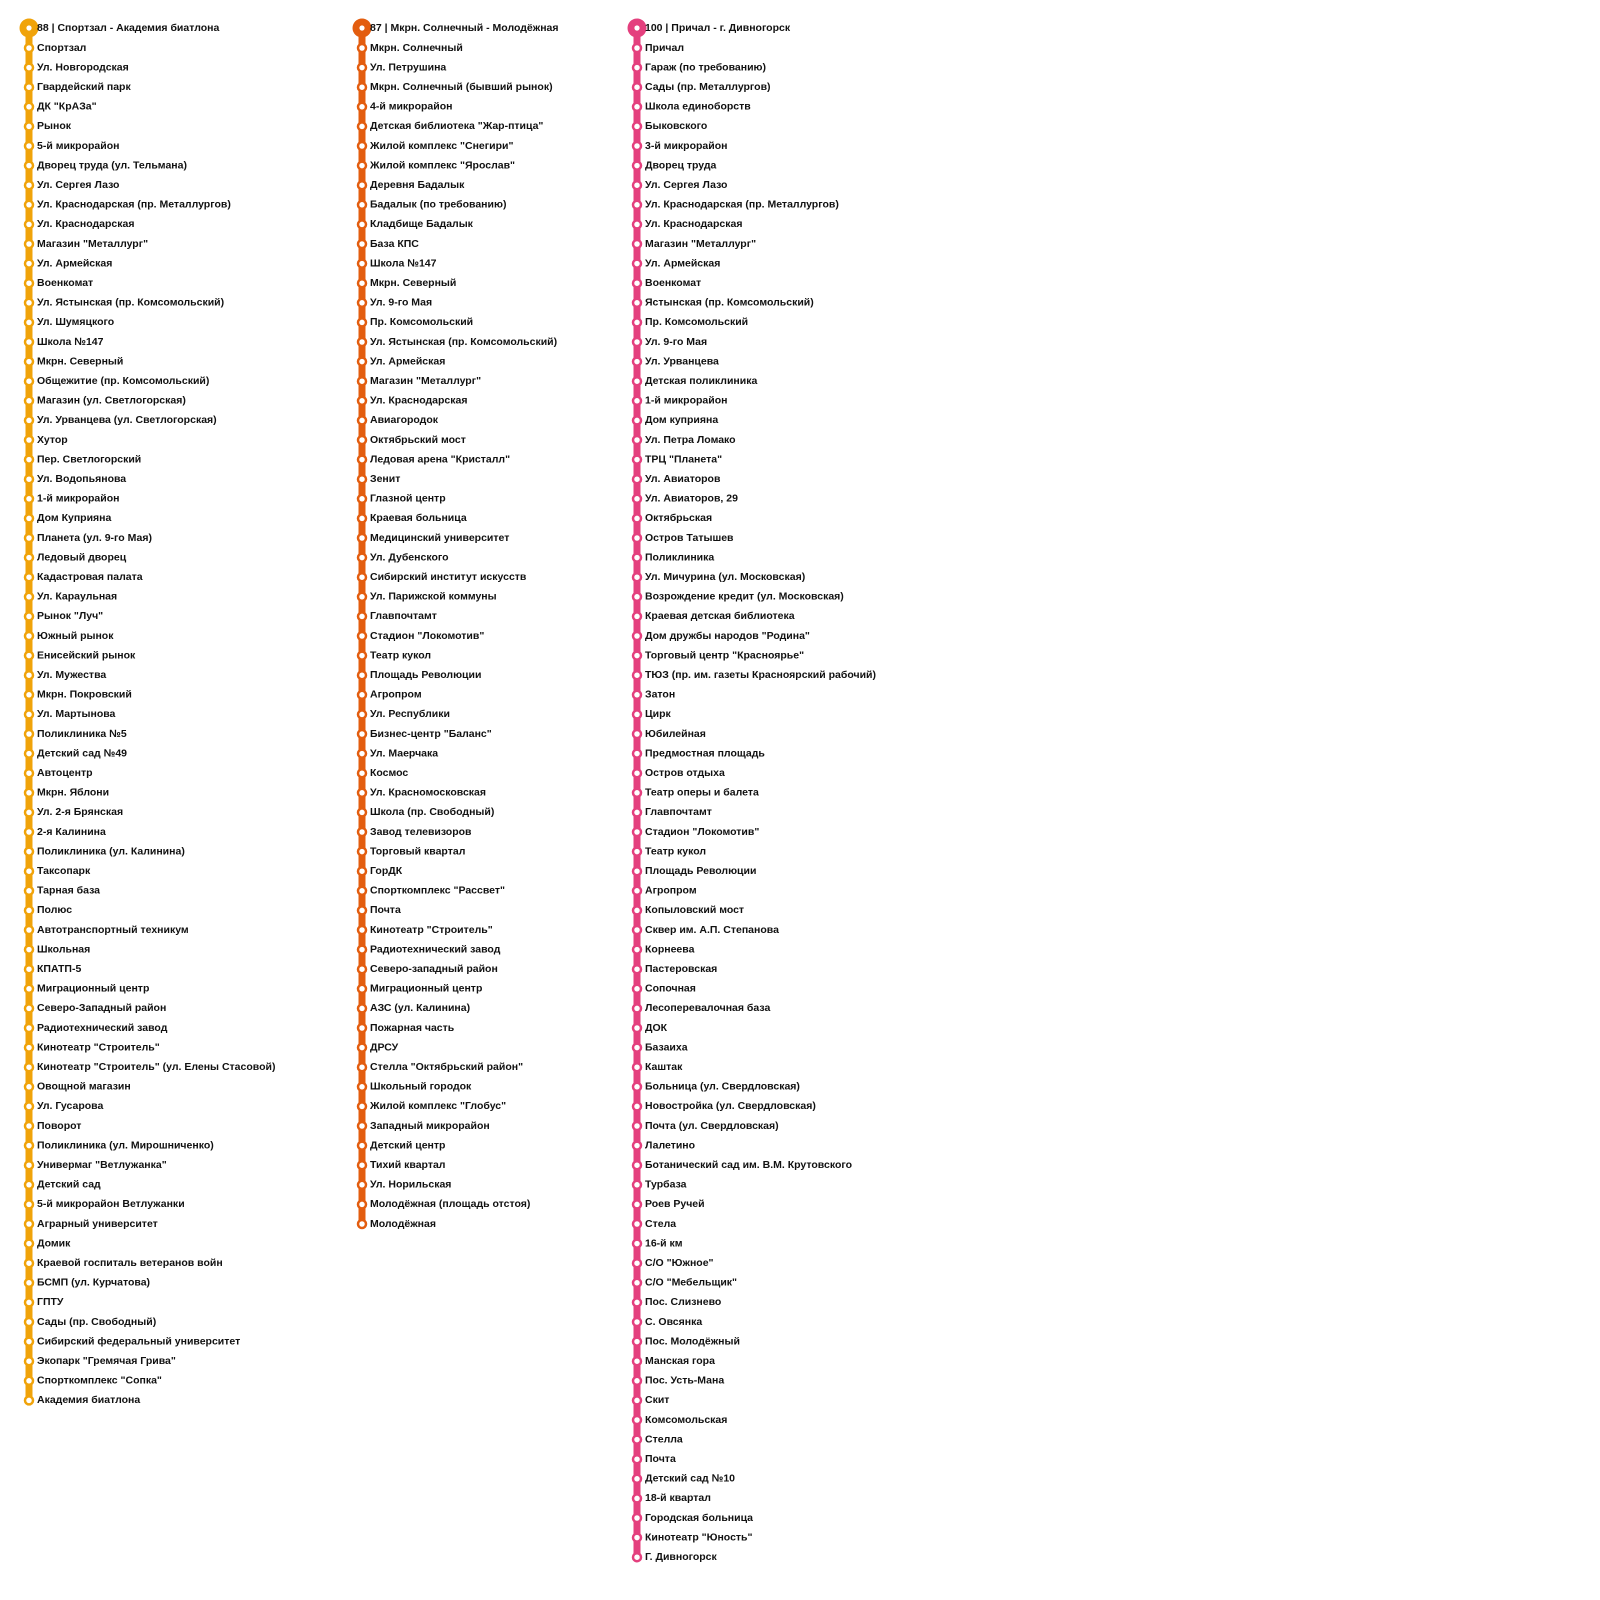 The width and height of the screenshot is (1600, 1600). I want to click on stop-name: Ул. Маерчака, so click(404, 753).